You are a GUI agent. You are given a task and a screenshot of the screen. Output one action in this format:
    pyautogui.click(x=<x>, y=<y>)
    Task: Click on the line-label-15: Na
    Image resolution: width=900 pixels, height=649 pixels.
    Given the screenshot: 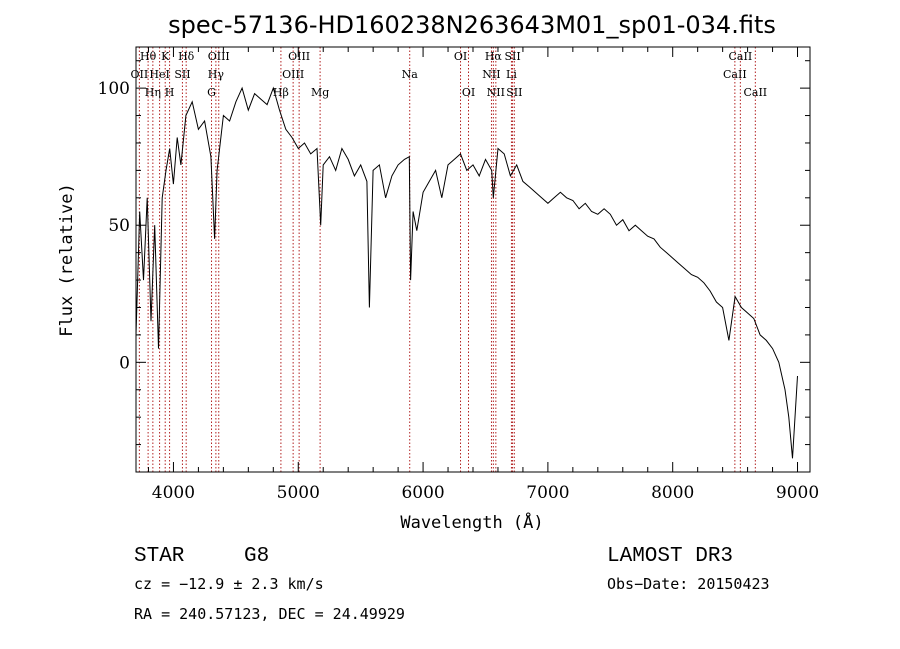 What is the action you would take?
    pyautogui.click(x=410, y=74)
    